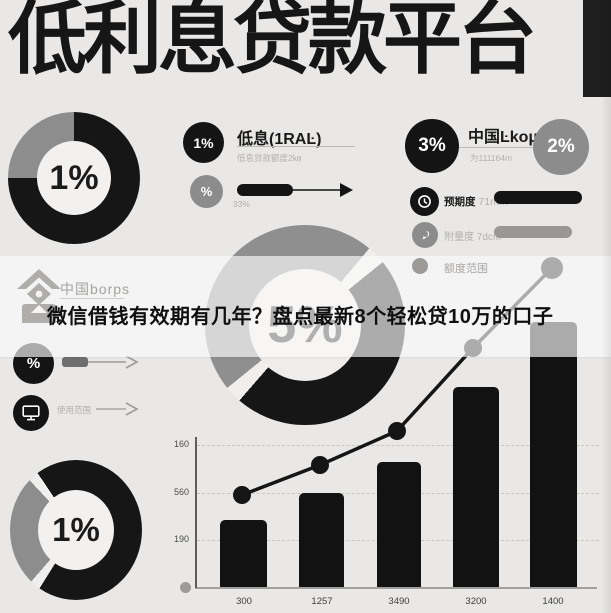 This screenshot has height=613, width=611. What do you see at coordinates (460, 202) in the screenshot?
I see `row-label-bold: 预期度` at bounding box center [460, 202].